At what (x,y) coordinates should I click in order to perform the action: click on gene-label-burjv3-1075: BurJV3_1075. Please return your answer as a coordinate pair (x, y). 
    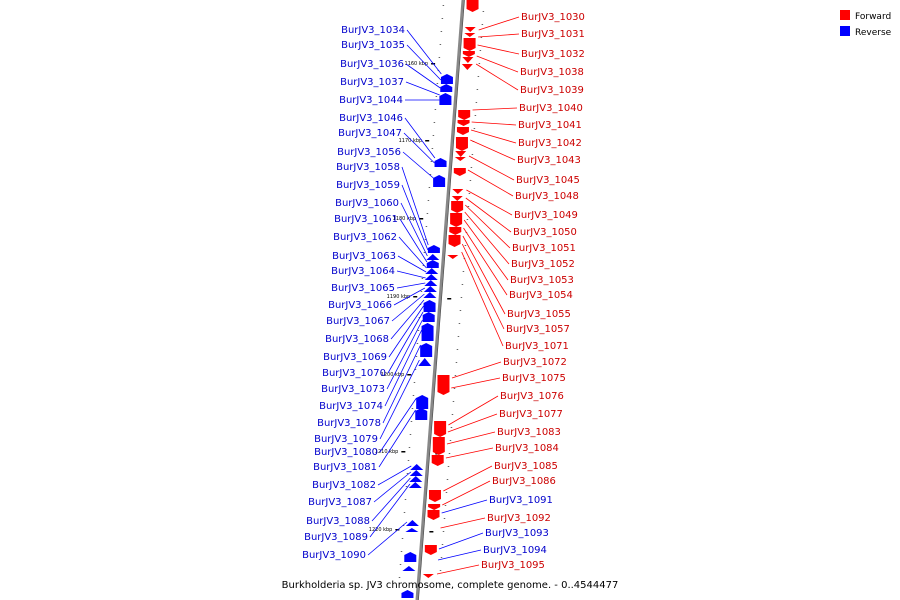
    Looking at the image, I should click on (534, 378).